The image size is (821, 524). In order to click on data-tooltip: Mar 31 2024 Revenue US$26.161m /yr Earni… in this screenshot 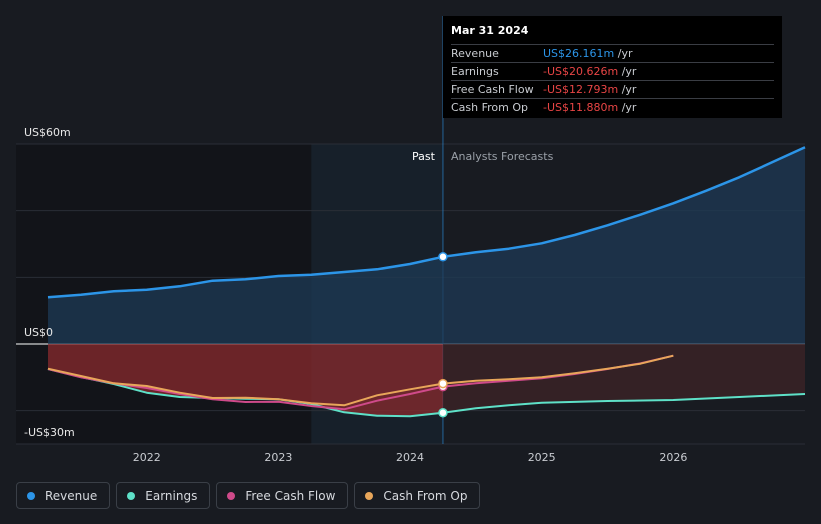, I will do `click(612, 67)`.